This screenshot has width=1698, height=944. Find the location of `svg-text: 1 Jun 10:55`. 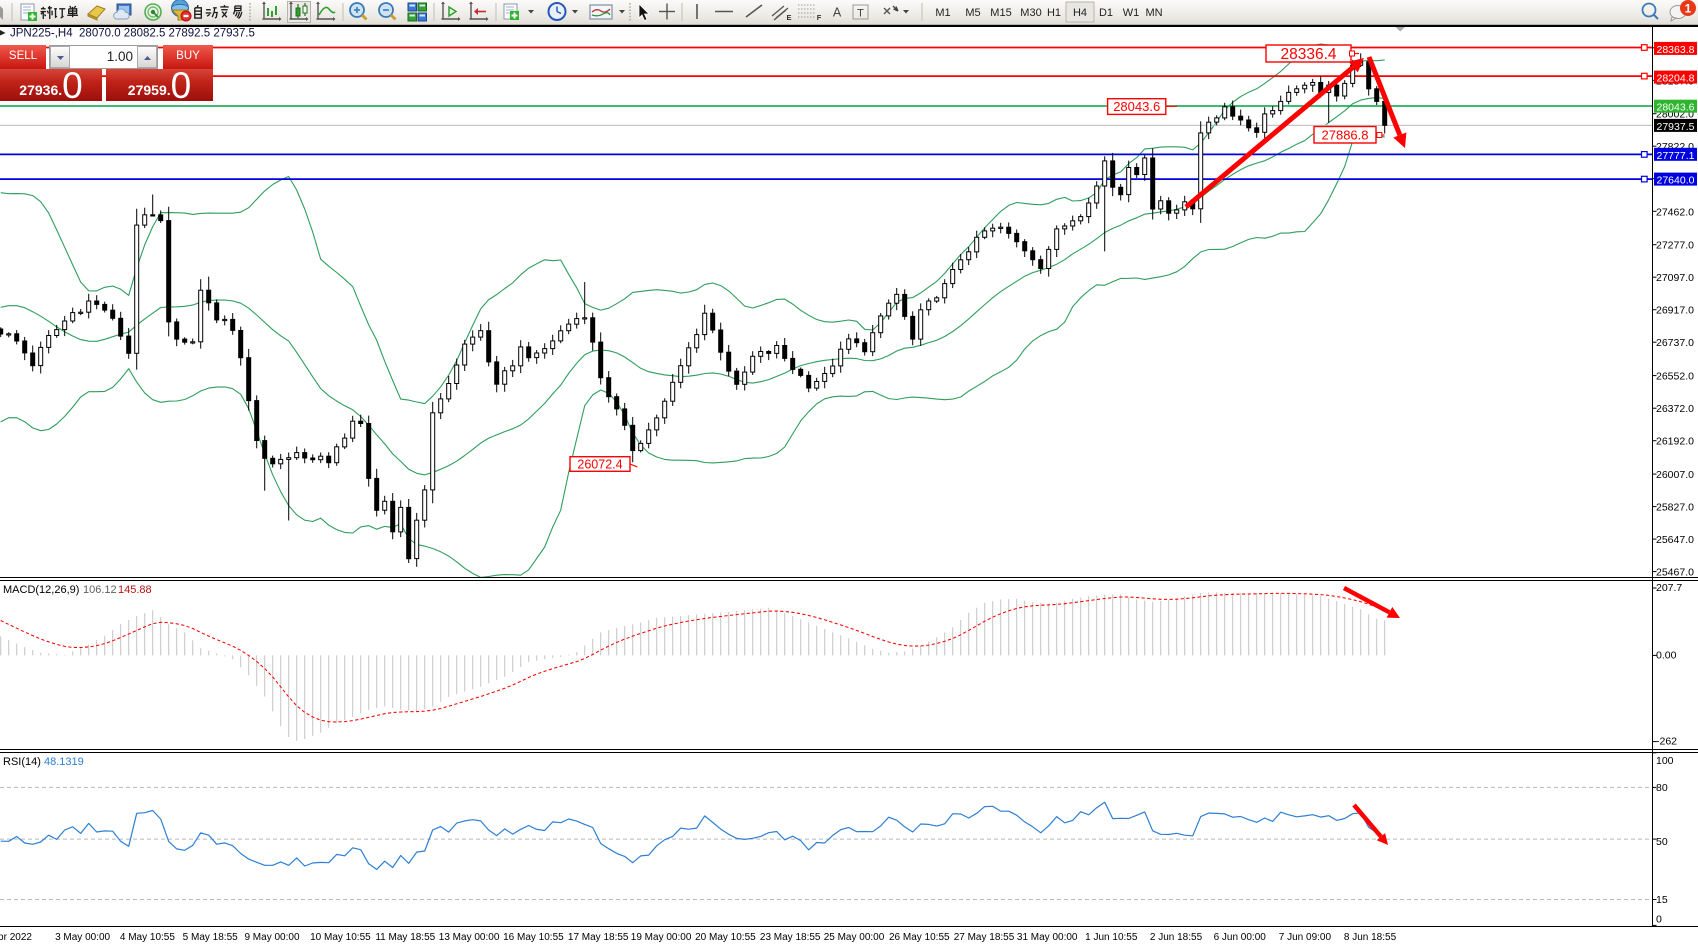

svg-text: 1 Jun 10:55 is located at coordinates (1111, 937).